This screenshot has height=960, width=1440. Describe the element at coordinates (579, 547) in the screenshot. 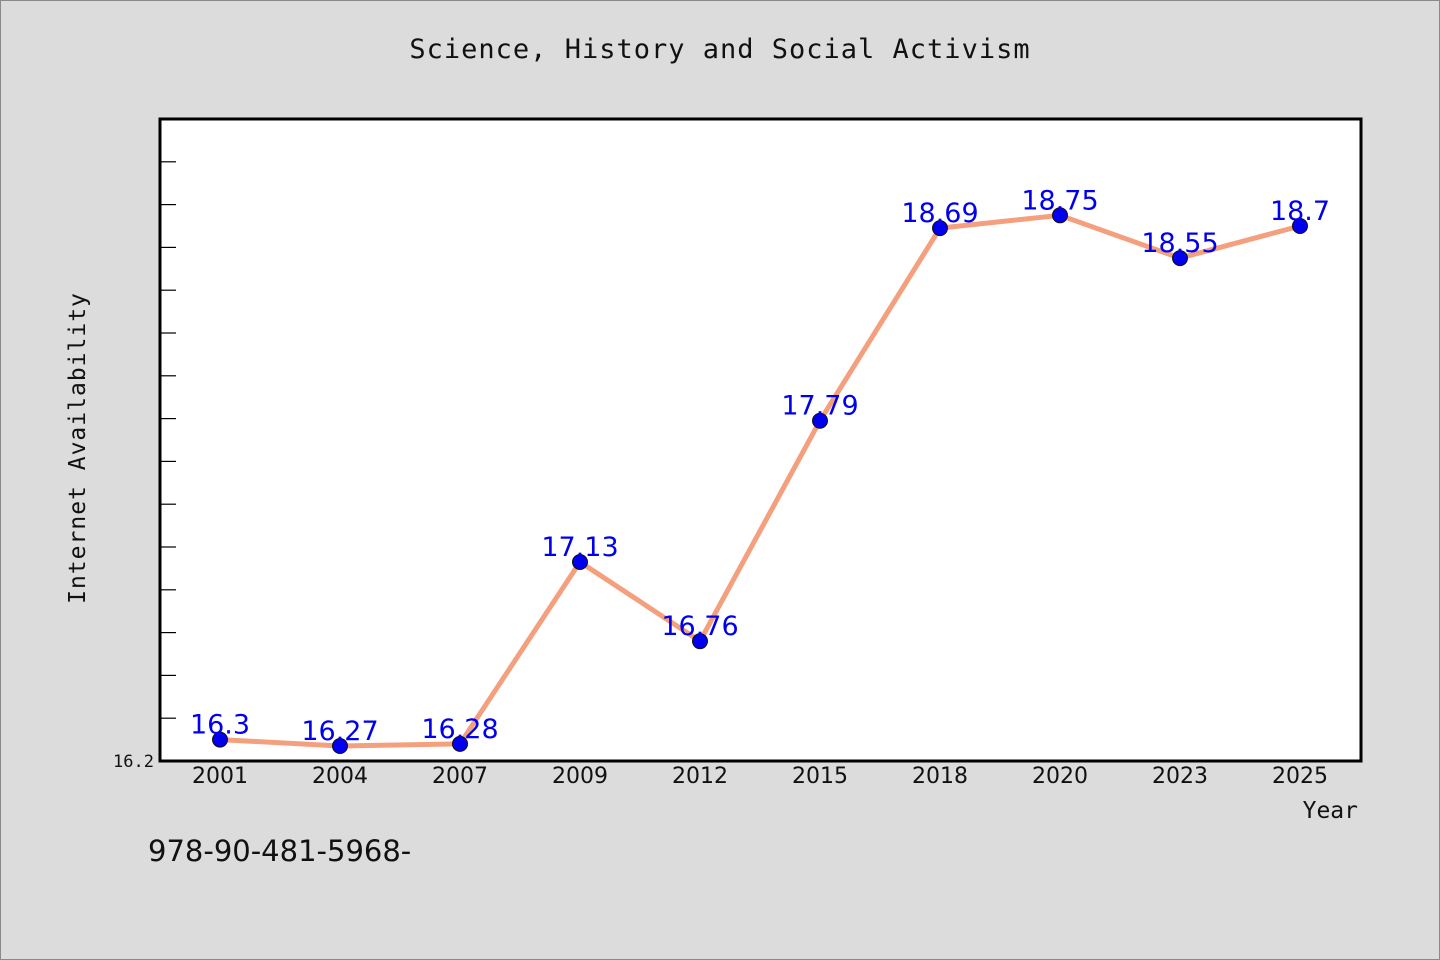

I see `data-label: 17.13` at that location.